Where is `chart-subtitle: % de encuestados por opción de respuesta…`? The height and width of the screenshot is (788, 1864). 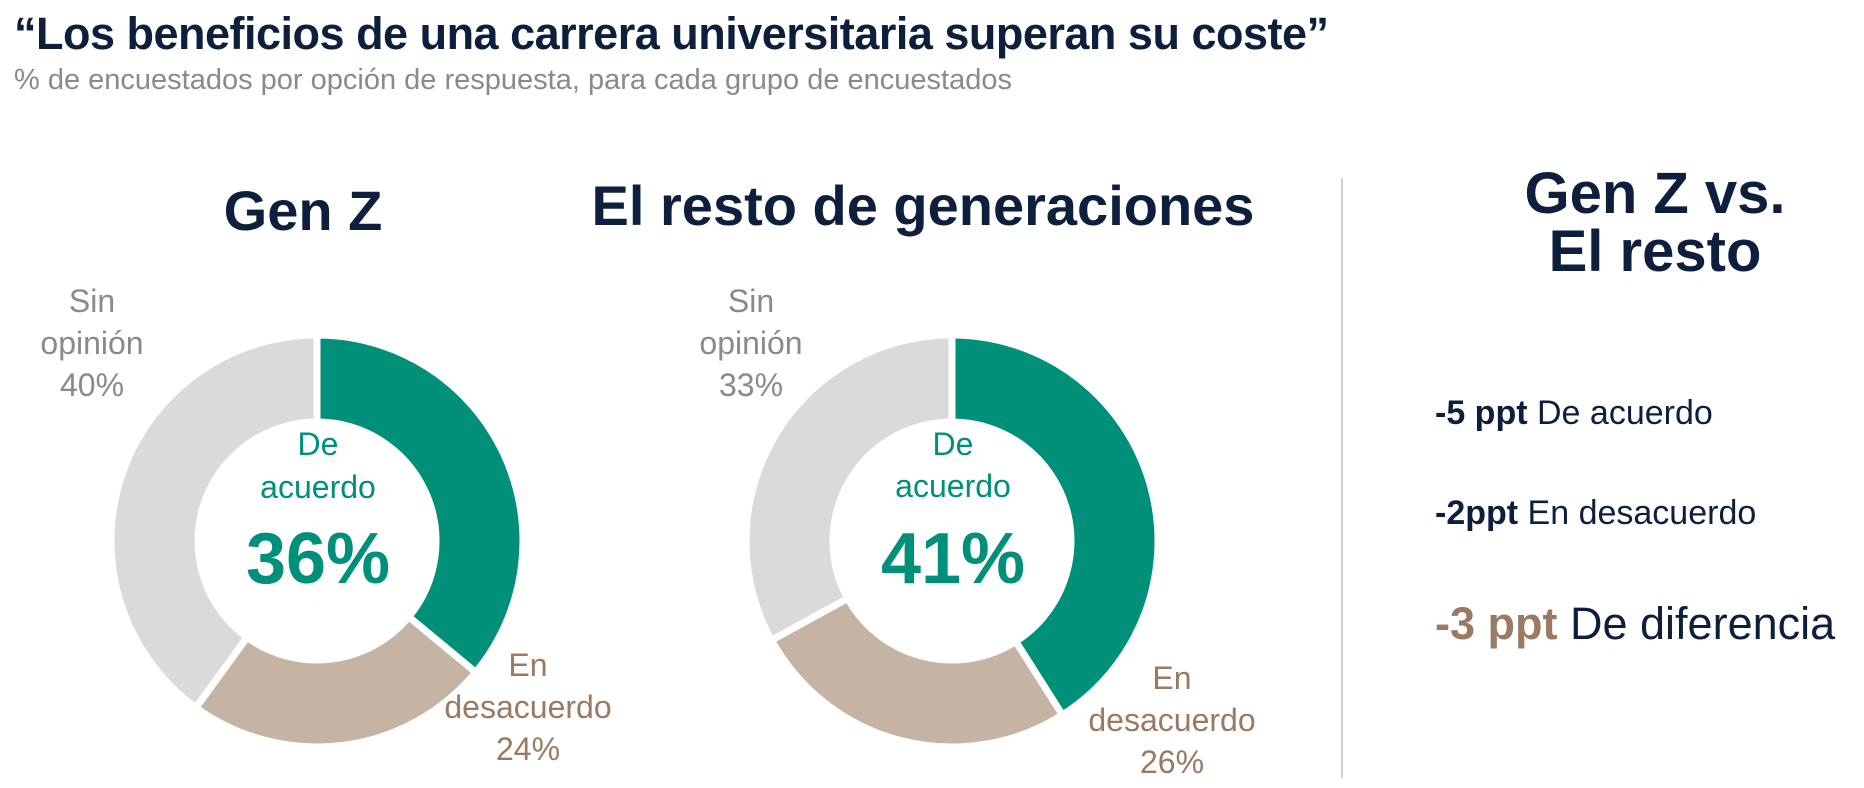 chart-subtitle: % de encuestados por opción de respuesta… is located at coordinates (513, 80).